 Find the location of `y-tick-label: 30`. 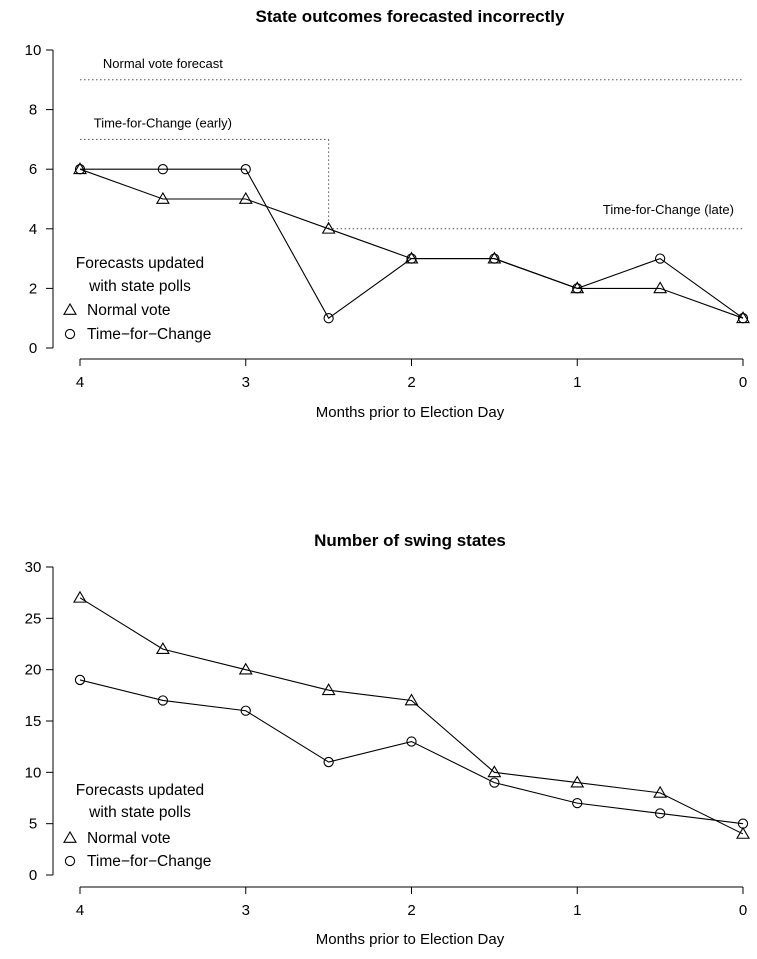

y-tick-label: 30 is located at coordinates (33, 567).